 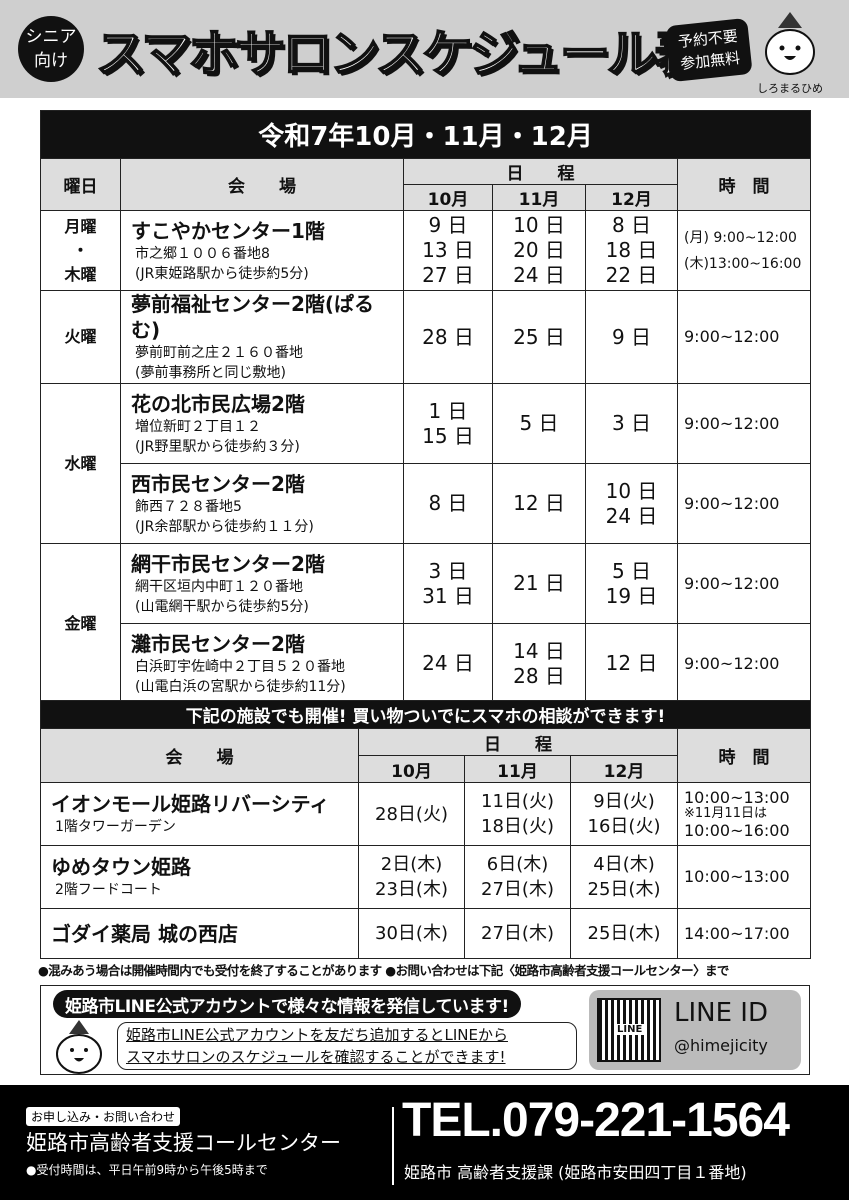 What do you see at coordinates (228, 230) in the screenshot?
I see `venue-name: すこやかセンター1階` at bounding box center [228, 230].